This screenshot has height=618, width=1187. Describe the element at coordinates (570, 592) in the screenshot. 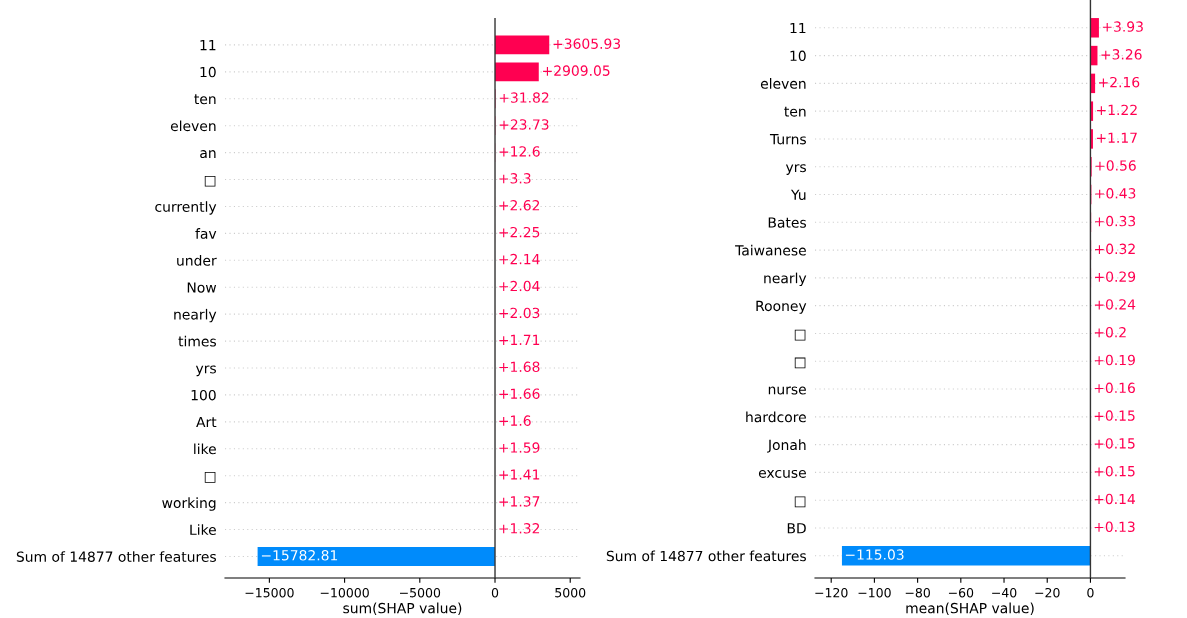

I see `x-tick-label: 5000` at that location.